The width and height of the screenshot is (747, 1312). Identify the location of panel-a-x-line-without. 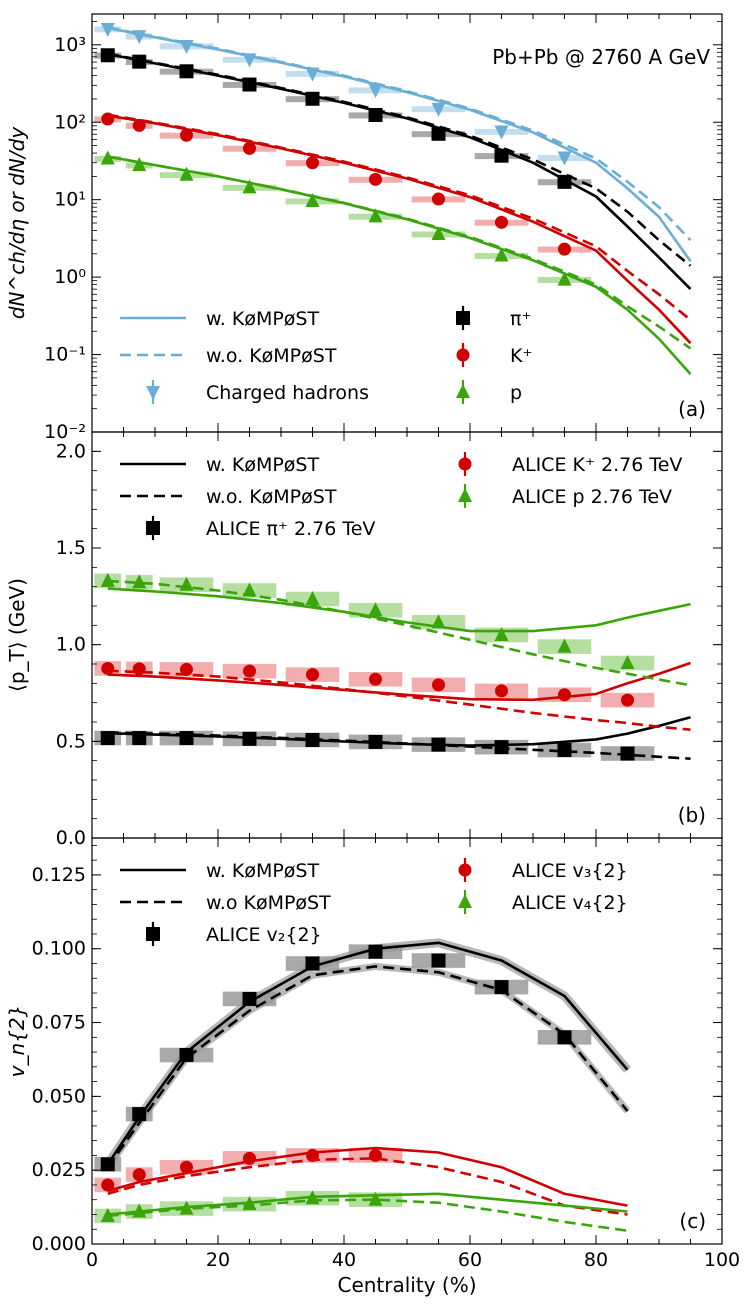
(399, 159).